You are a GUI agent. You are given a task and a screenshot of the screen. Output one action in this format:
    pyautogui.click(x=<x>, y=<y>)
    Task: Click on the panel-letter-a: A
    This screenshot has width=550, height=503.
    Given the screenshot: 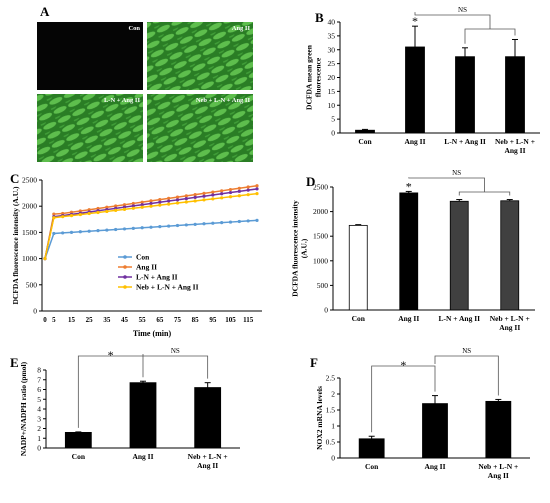 What is the action you would take?
    pyautogui.click(x=45, y=11)
    